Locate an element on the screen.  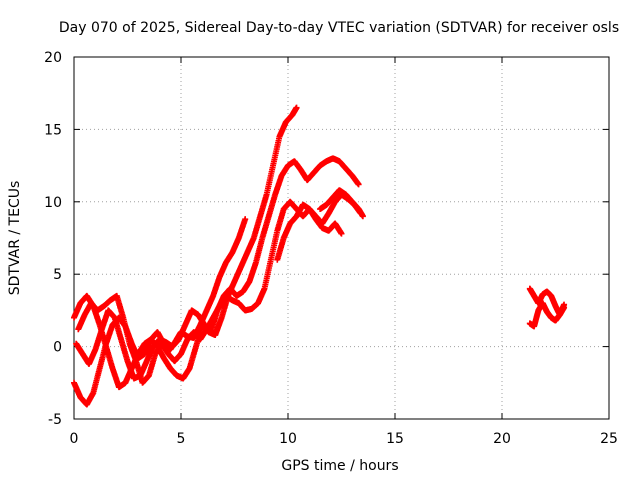
y-tick-label: 20 is located at coordinates (53, 58).